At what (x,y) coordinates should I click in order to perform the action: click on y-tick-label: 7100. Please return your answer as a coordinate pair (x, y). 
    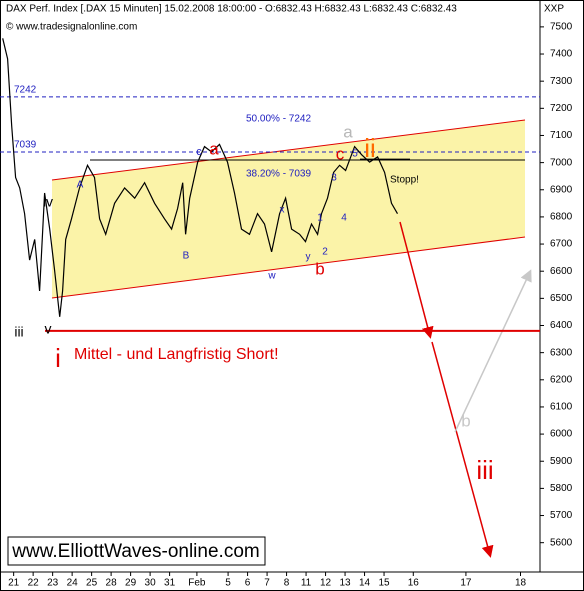
    Looking at the image, I should click on (561, 135).